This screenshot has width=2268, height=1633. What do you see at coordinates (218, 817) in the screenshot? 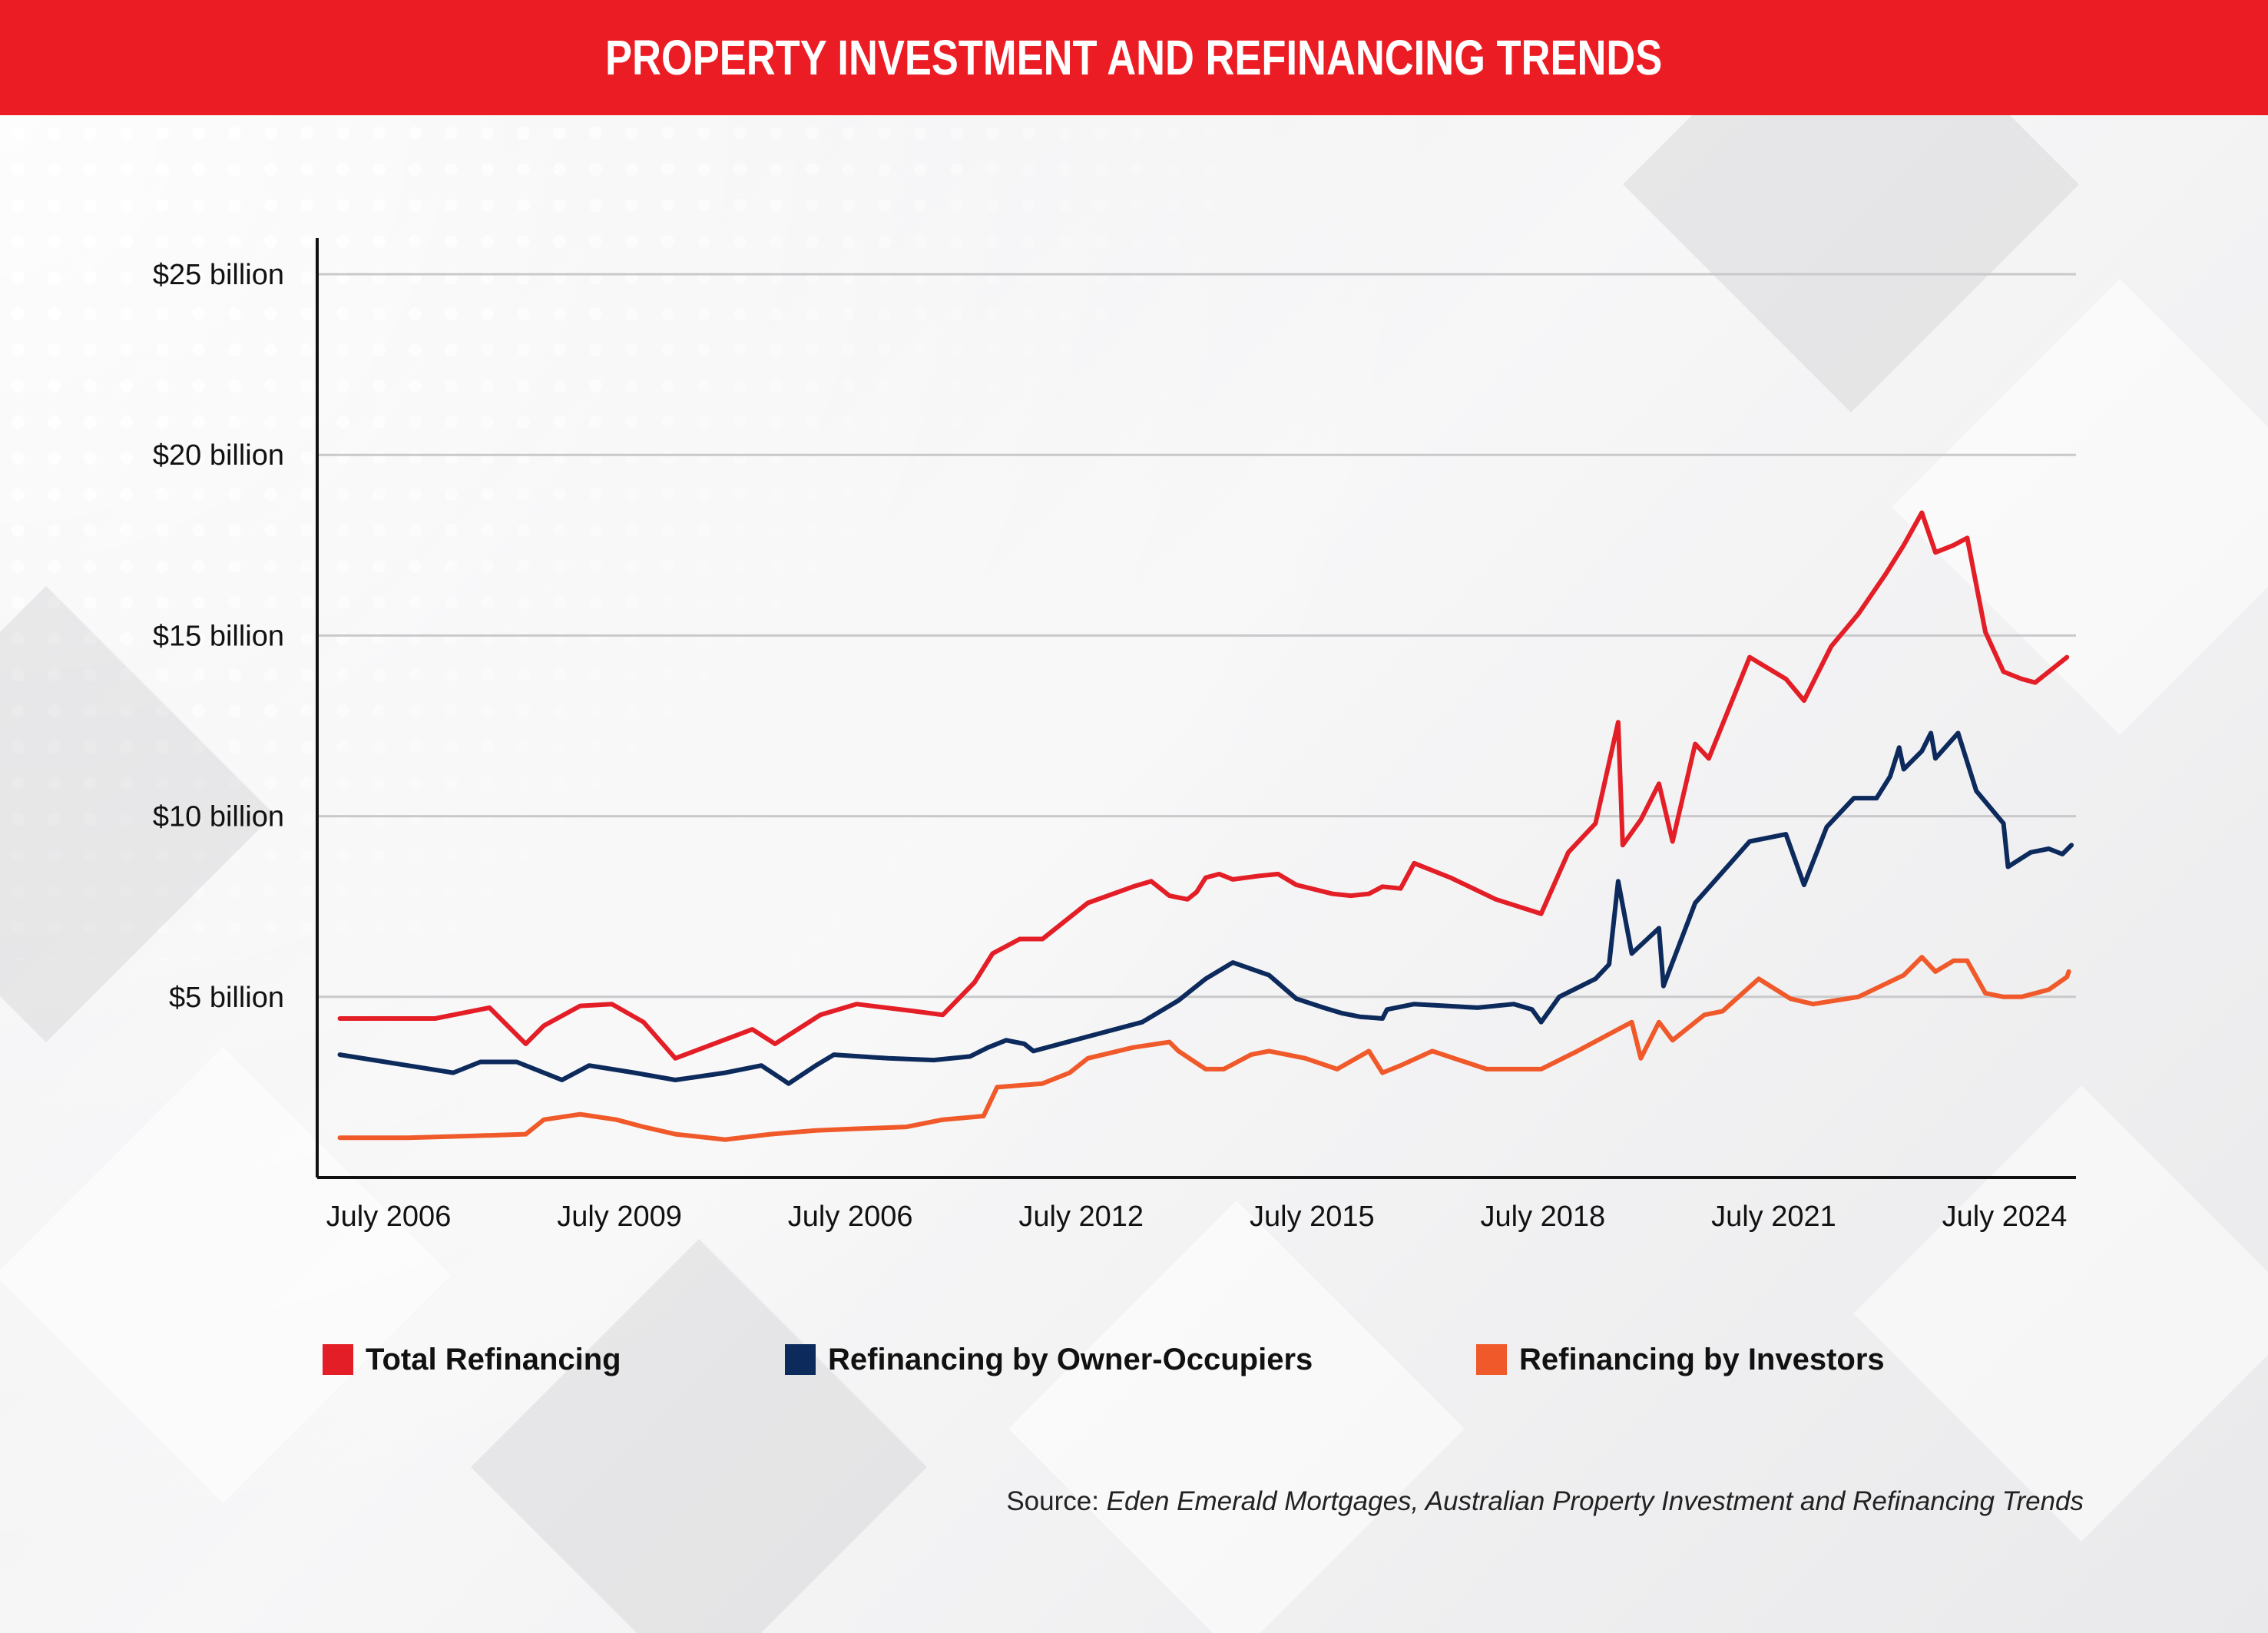
I see `y-tick-label: $10 billion` at bounding box center [218, 817].